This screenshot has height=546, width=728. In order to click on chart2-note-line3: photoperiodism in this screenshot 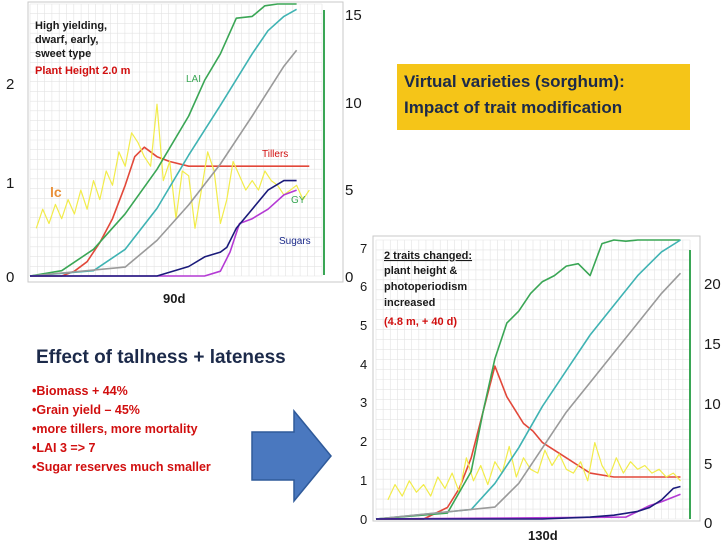, I will do `click(425, 287)`.